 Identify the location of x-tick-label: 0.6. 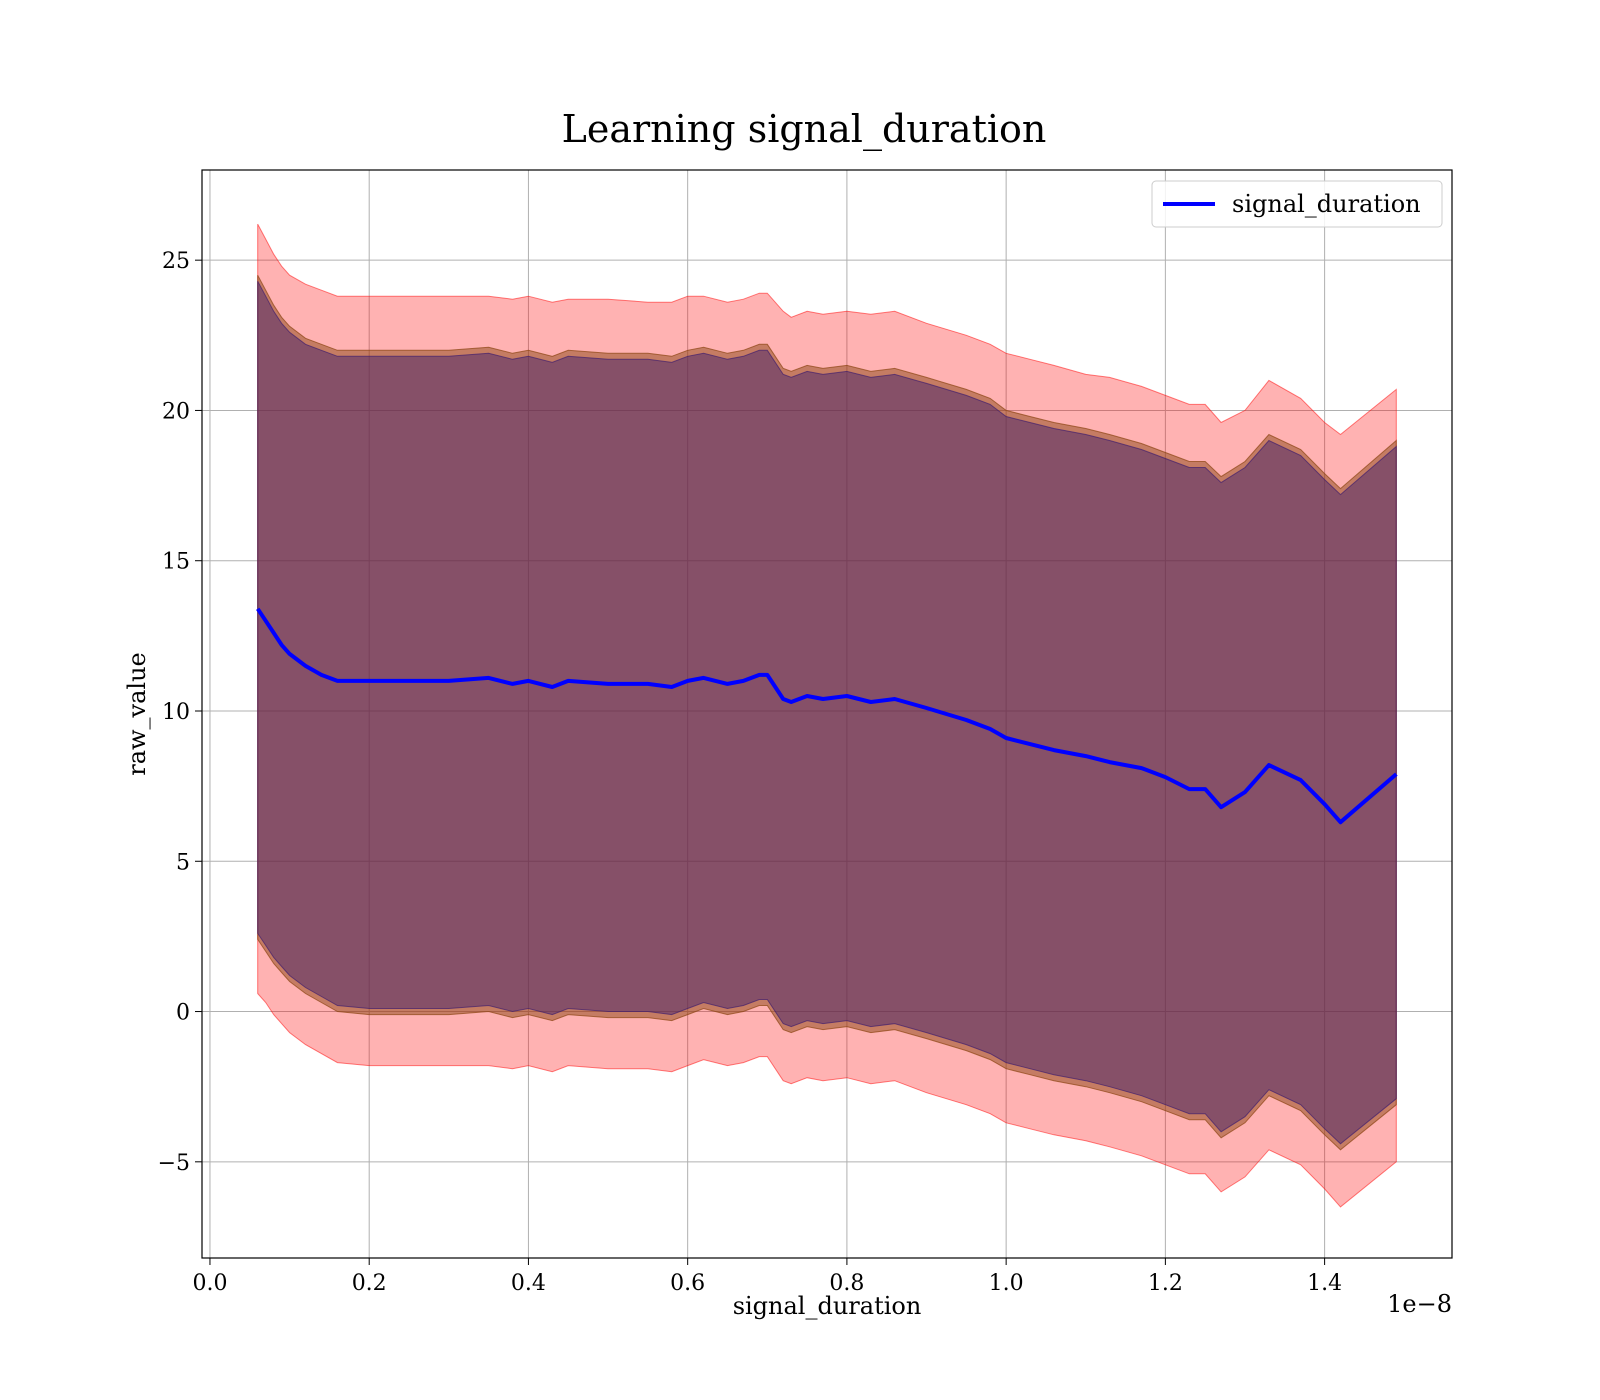
(687, 1283).